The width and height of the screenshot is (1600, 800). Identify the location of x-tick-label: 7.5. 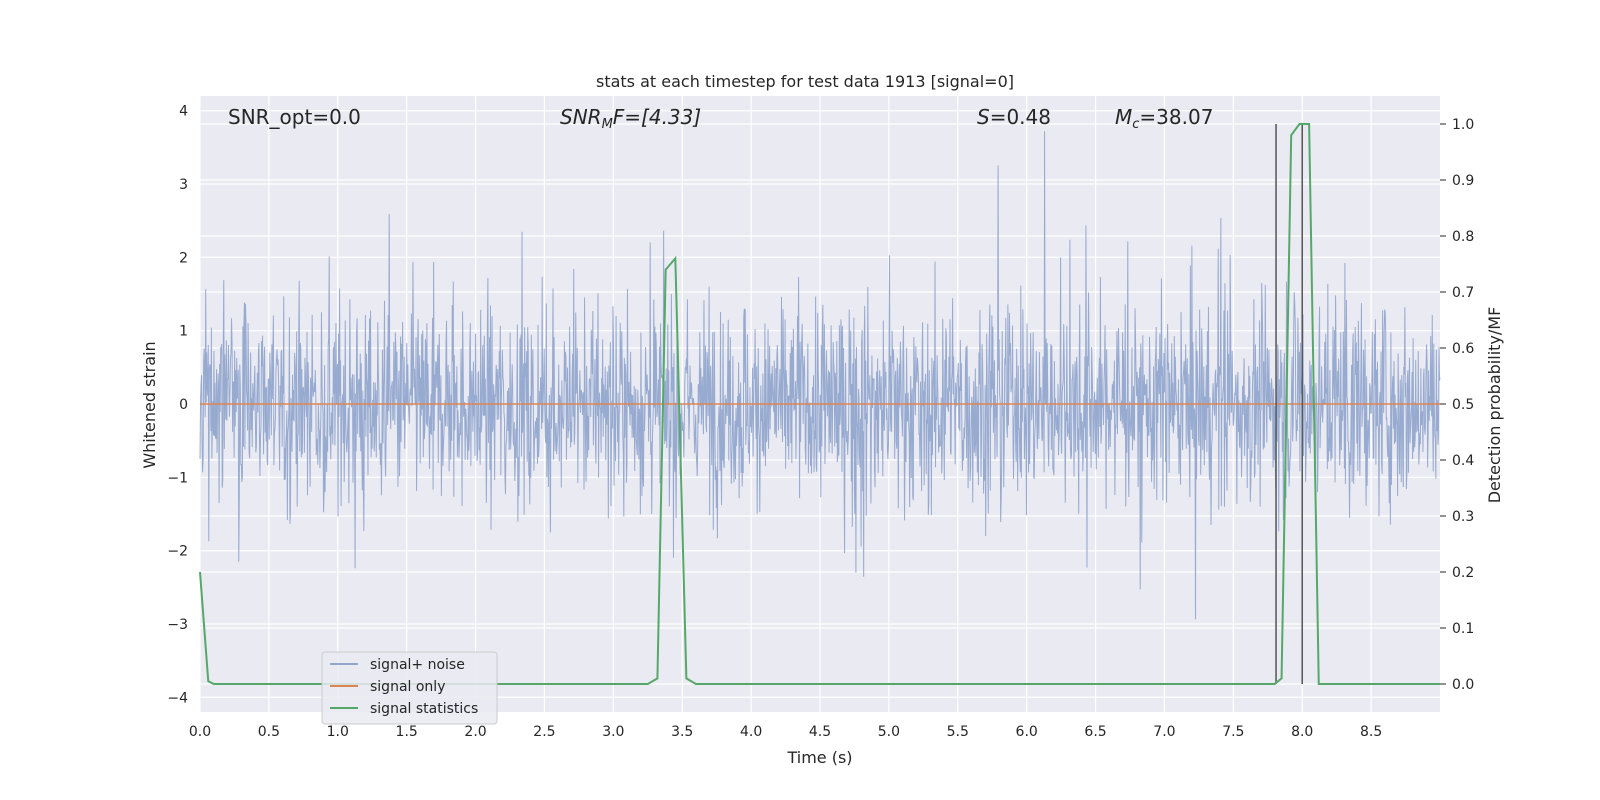
(1233, 732).